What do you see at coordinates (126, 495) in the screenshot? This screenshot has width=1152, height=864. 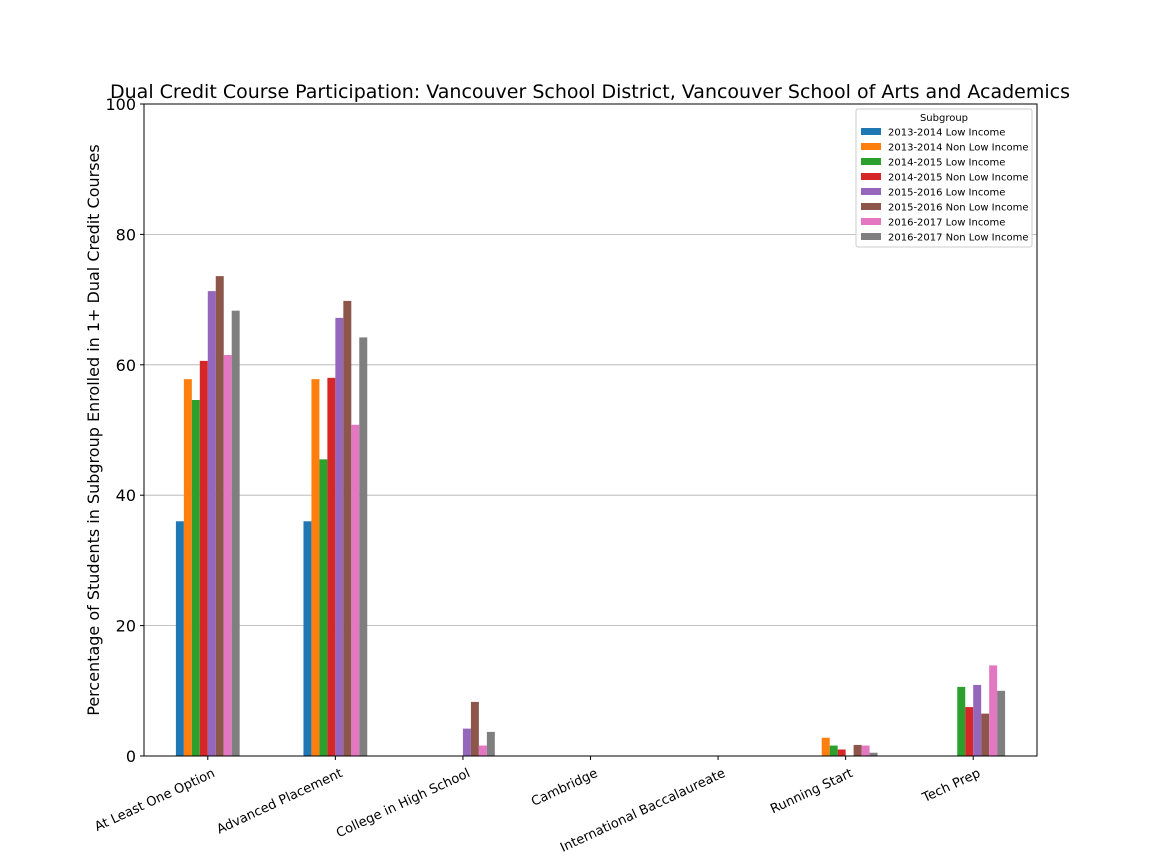 I see `y-tick-label: 40` at bounding box center [126, 495].